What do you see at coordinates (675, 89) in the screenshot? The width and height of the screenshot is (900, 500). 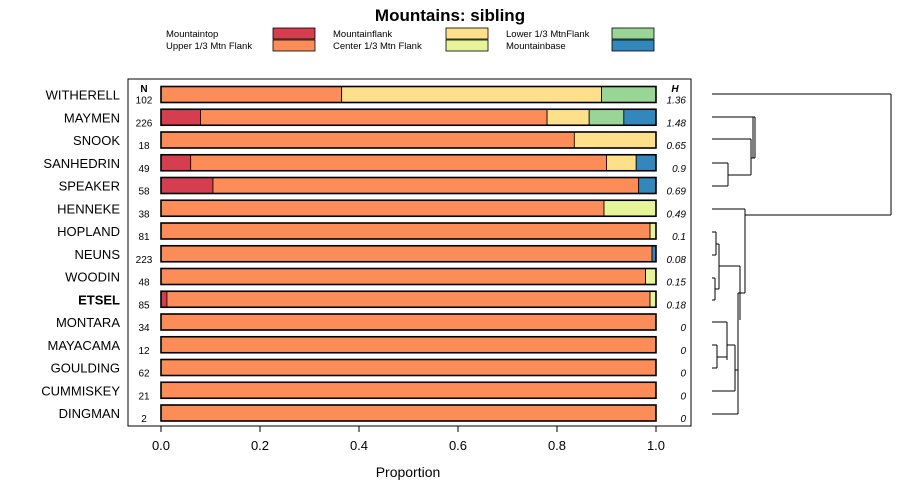 I see `h-header: H` at bounding box center [675, 89].